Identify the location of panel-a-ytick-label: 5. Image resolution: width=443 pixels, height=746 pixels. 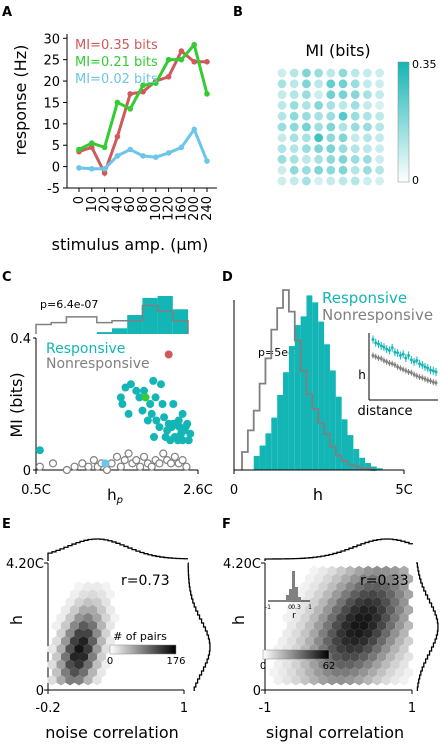
(56, 146).